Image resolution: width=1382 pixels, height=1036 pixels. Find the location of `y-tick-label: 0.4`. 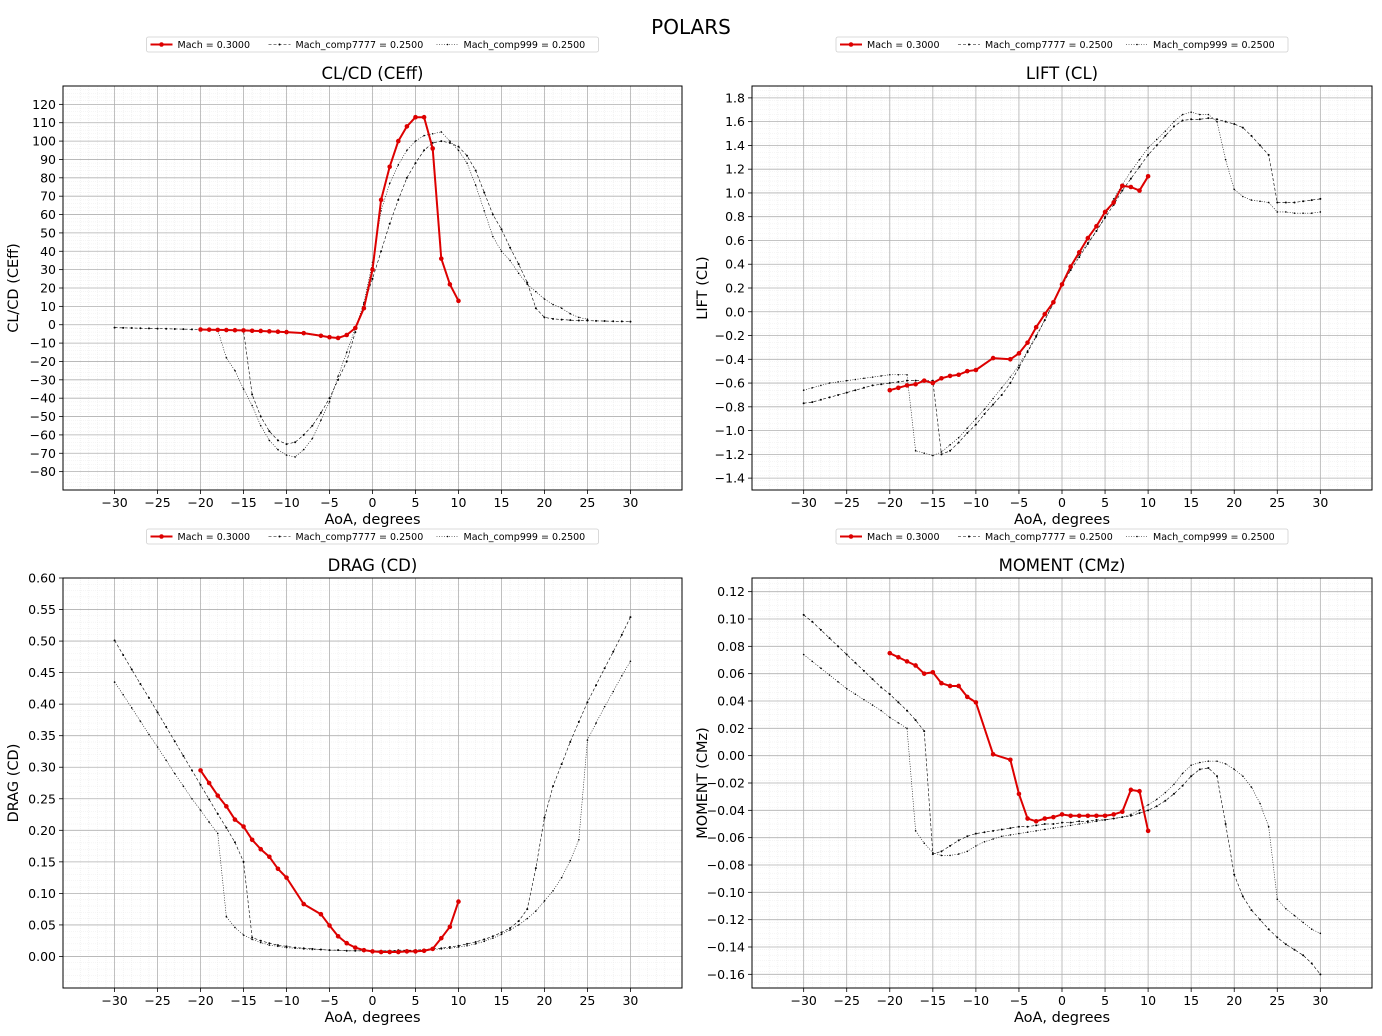

y-tick-label: 0.4 is located at coordinates (735, 264).